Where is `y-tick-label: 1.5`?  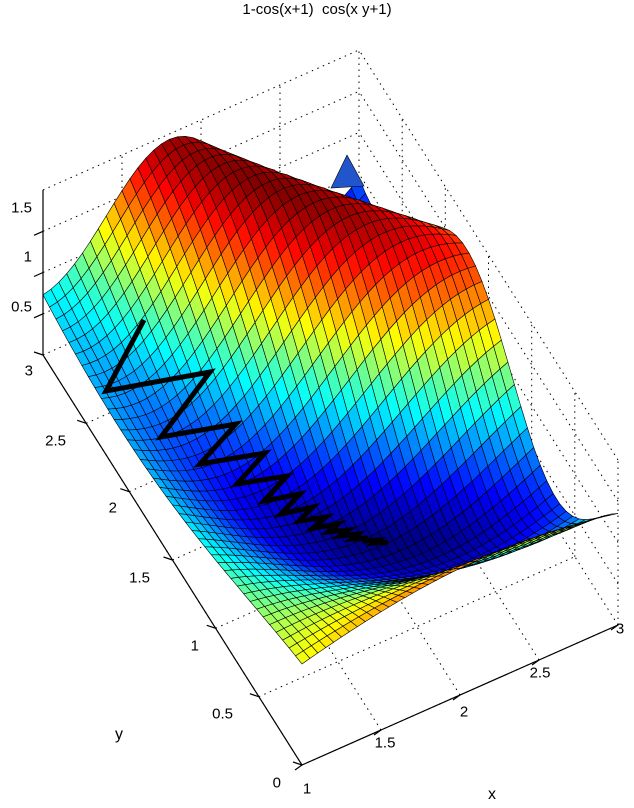
y-tick-label: 1.5 is located at coordinates (139, 578).